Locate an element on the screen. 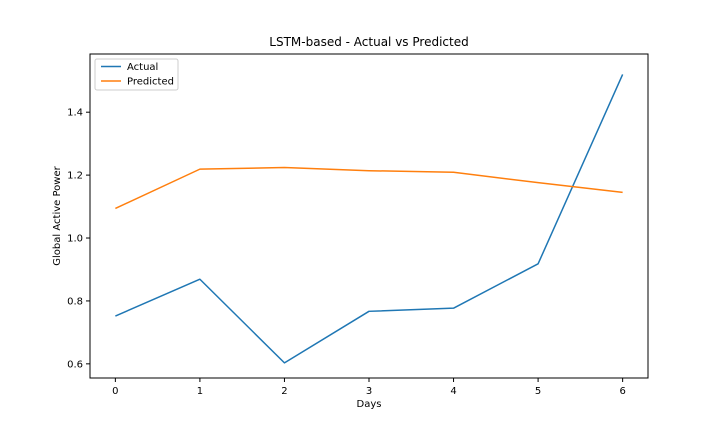 This screenshot has width=720, height=432. x-tick-label: 0 is located at coordinates (115, 391).